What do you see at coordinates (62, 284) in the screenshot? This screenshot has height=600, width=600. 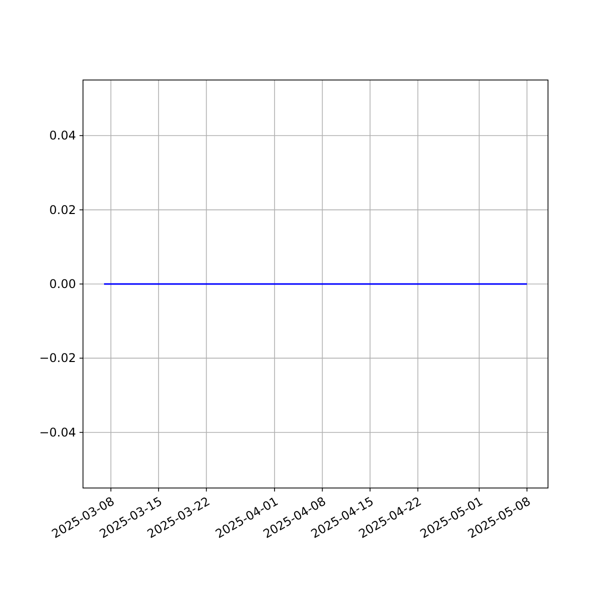 I see `y-tick-label: 0.00` at bounding box center [62, 284].